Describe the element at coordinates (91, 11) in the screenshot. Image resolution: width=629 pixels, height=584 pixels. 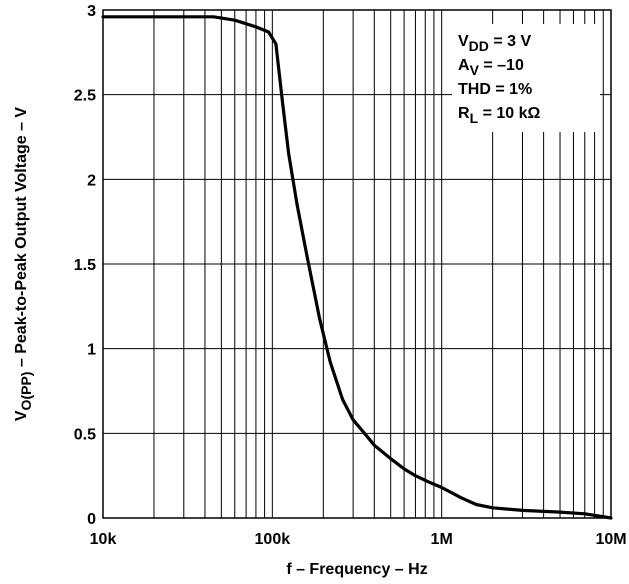
I see `y-tick-label: 3` at that location.